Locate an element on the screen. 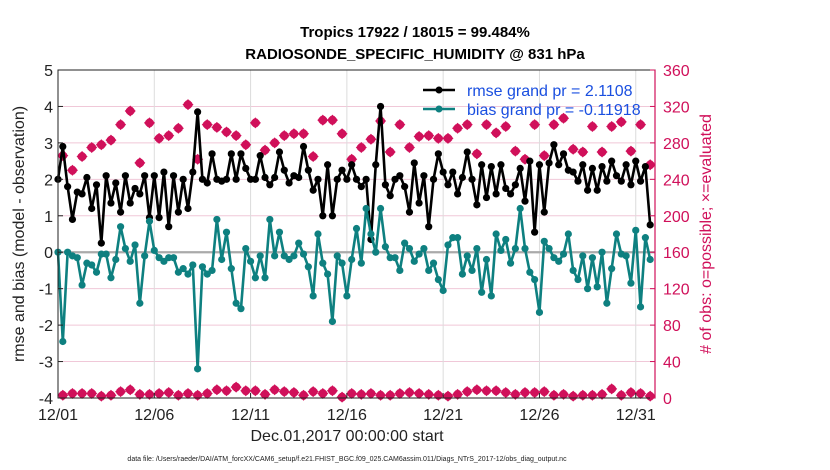 This screenshot has height=470, width=830. right-tick-label: 160 is located at coordinates (676, 253).